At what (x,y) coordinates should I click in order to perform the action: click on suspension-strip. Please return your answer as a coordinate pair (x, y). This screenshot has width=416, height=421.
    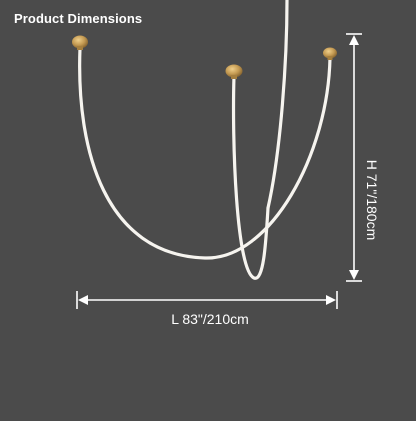
    Looking at the image, I should click on (277, 105).